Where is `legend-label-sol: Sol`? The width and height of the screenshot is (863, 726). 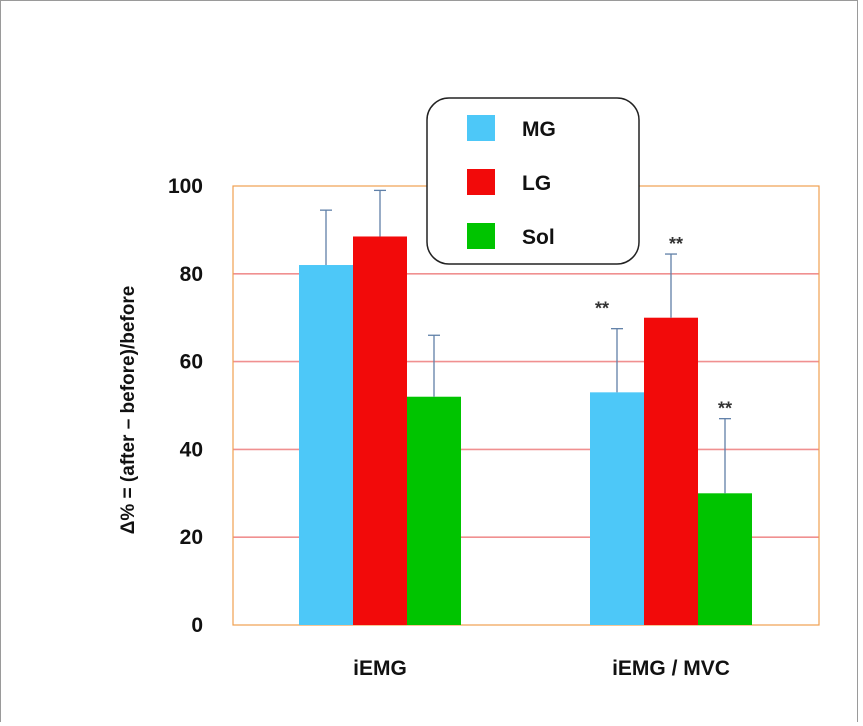
legend-label-sol: Sol is located at coordinates (538, 237).